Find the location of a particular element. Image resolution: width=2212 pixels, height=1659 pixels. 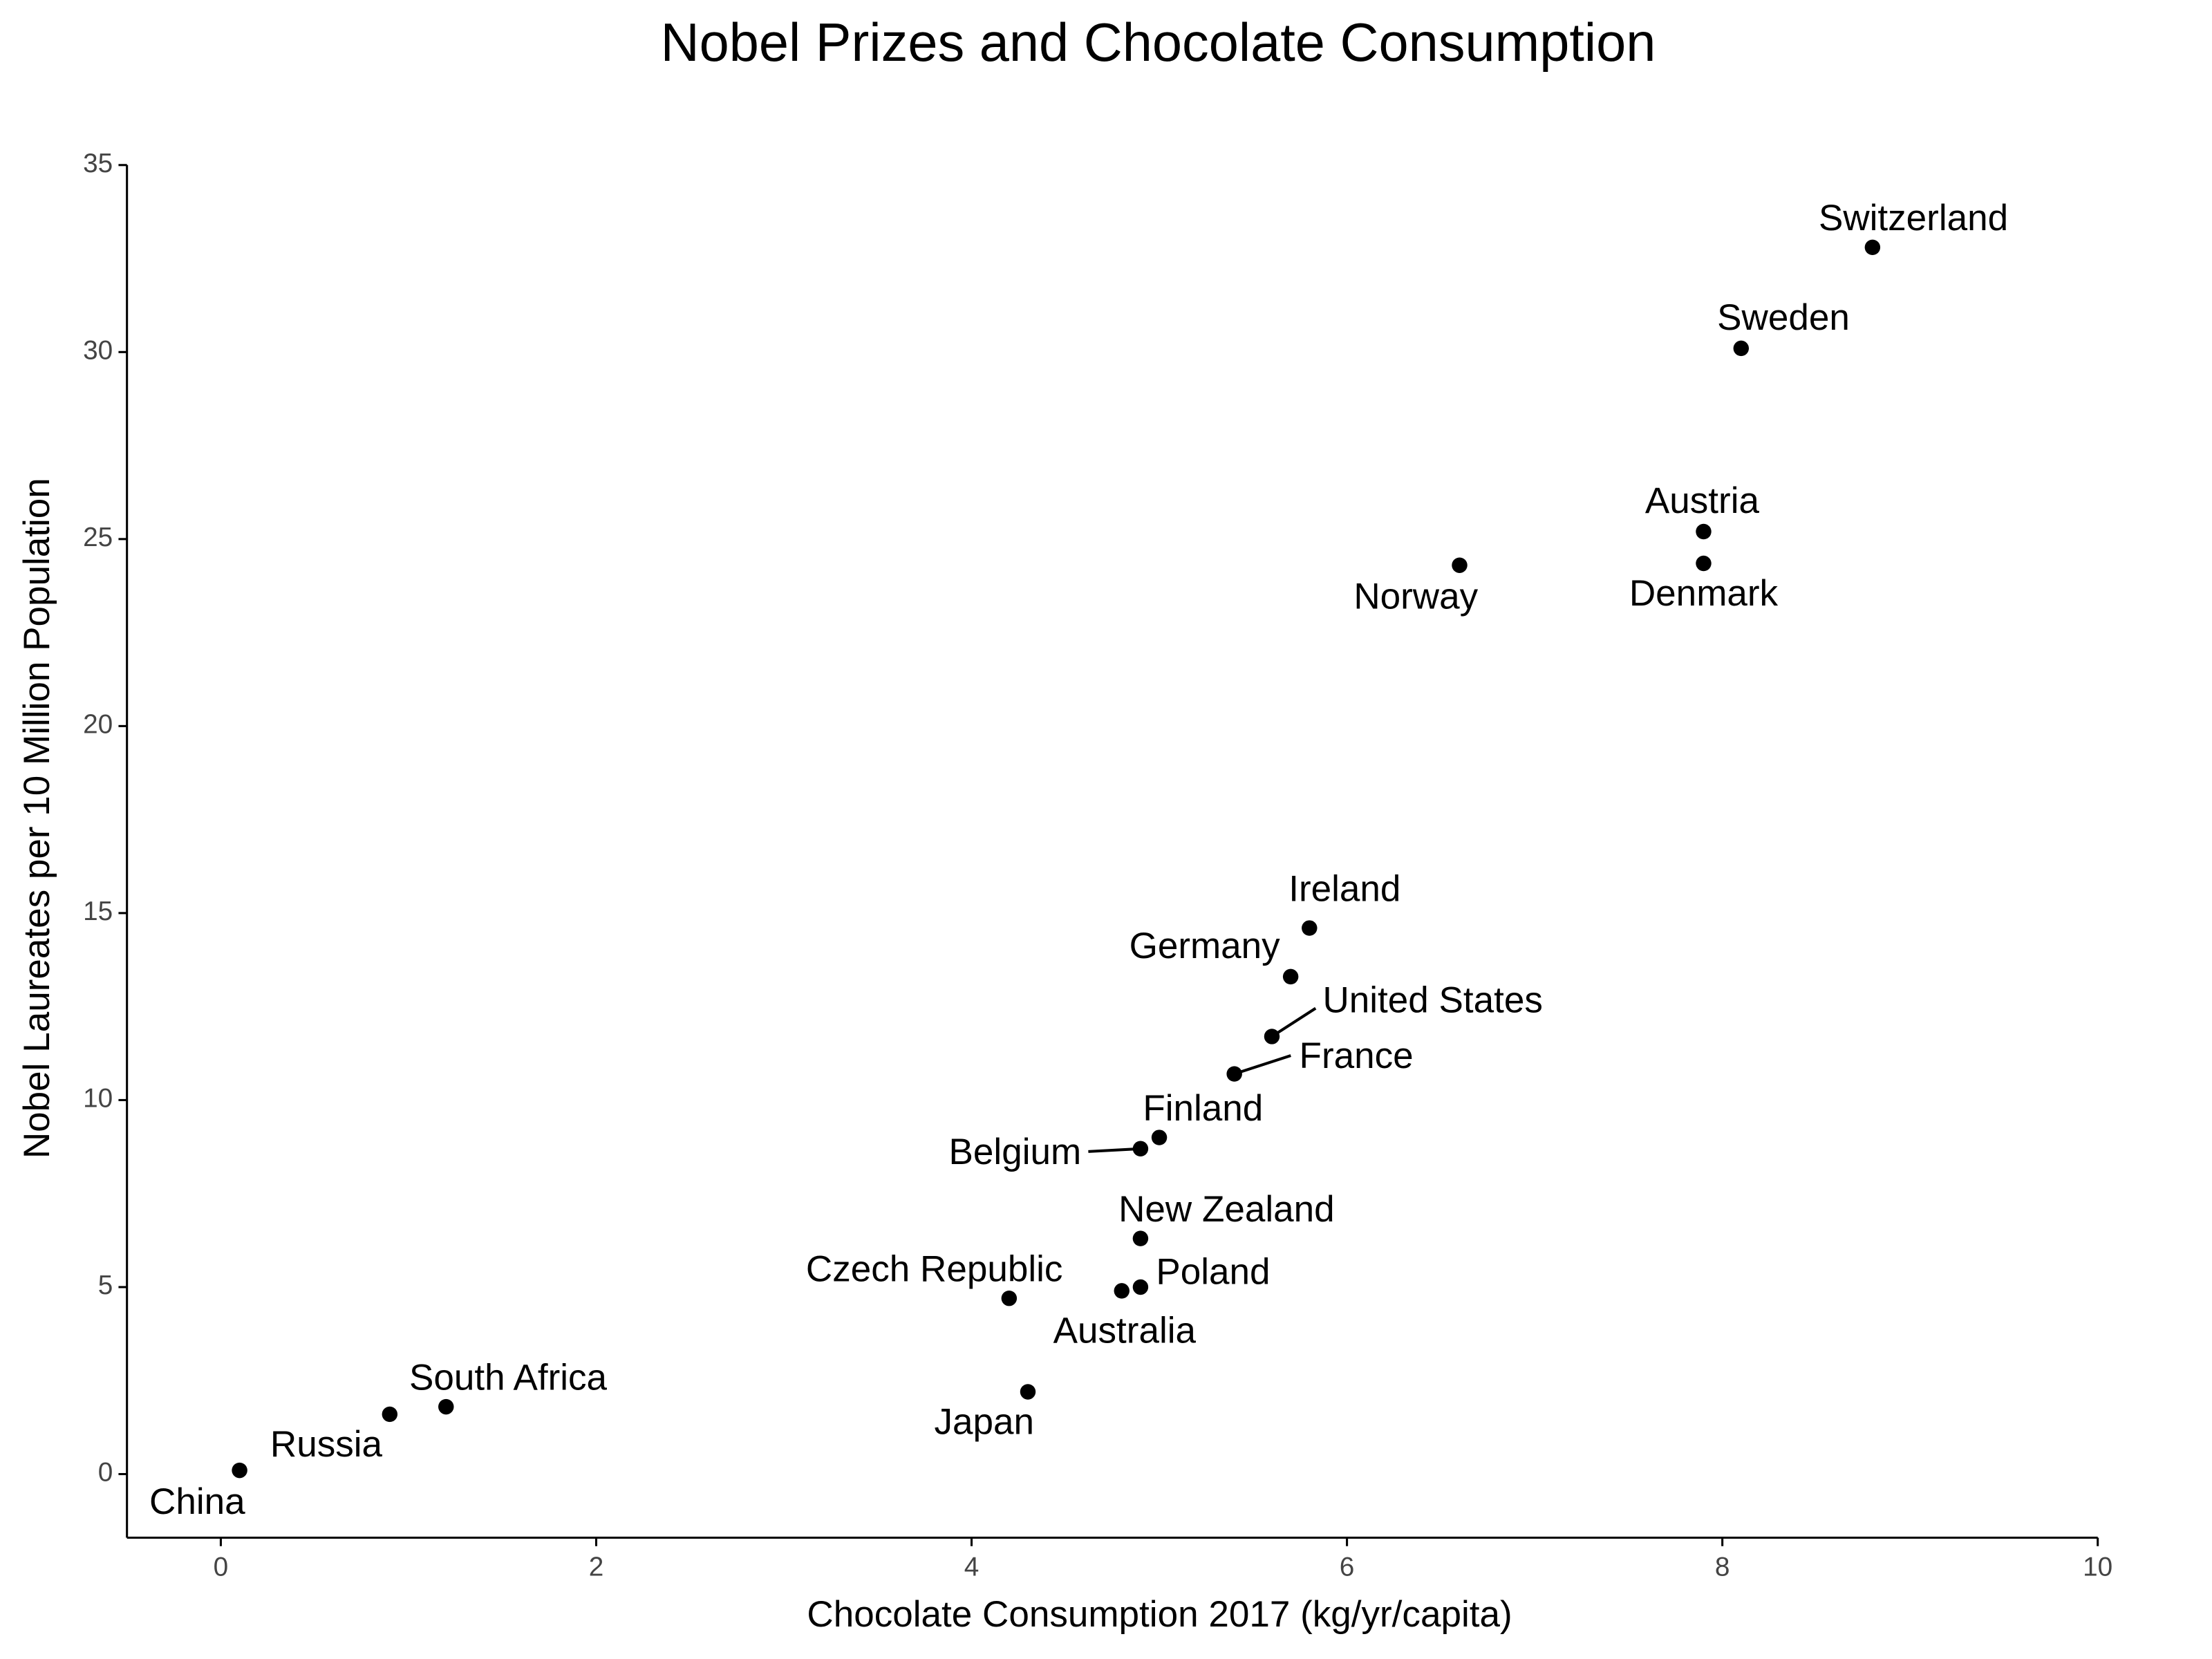

y-tick-label: 20 is located at coordinates (98, 725).